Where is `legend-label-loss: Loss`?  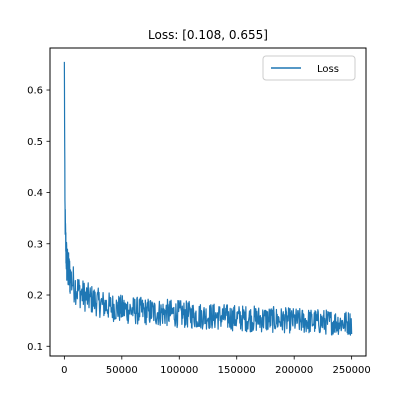 legend-label-loss: Loss is located at coordinates (328, 69).